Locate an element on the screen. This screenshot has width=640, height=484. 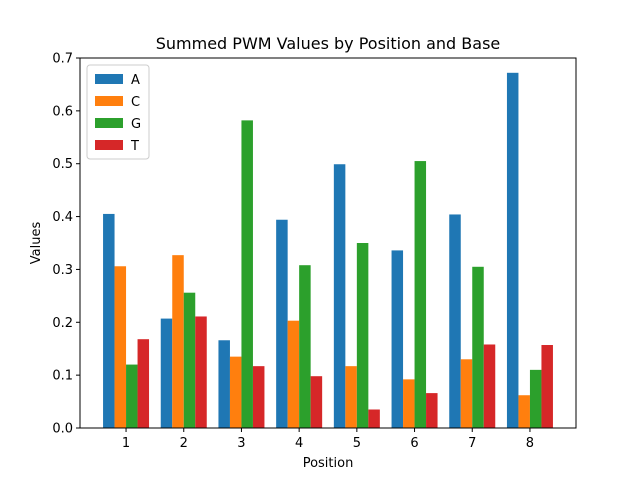
legend-box is located at coordinates (118, 112).